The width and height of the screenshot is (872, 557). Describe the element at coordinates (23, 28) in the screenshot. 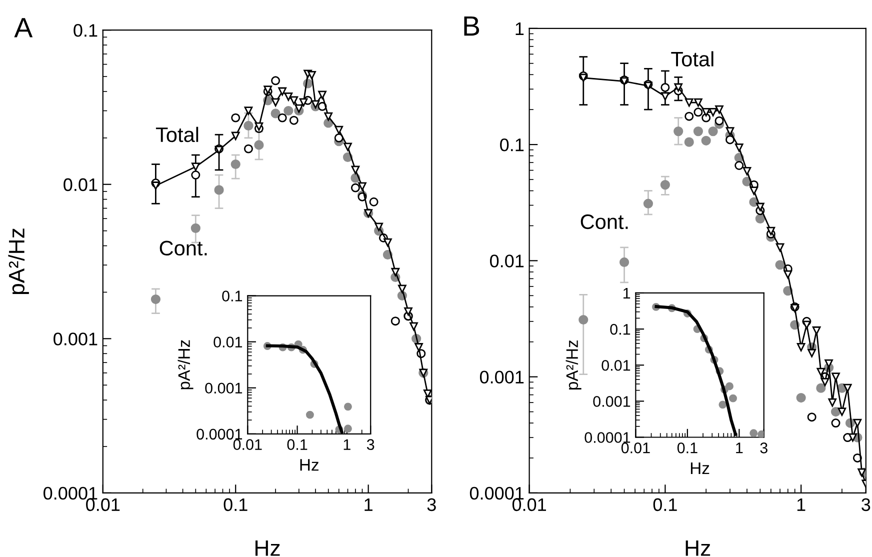

I see `chart-title: A` at that location.